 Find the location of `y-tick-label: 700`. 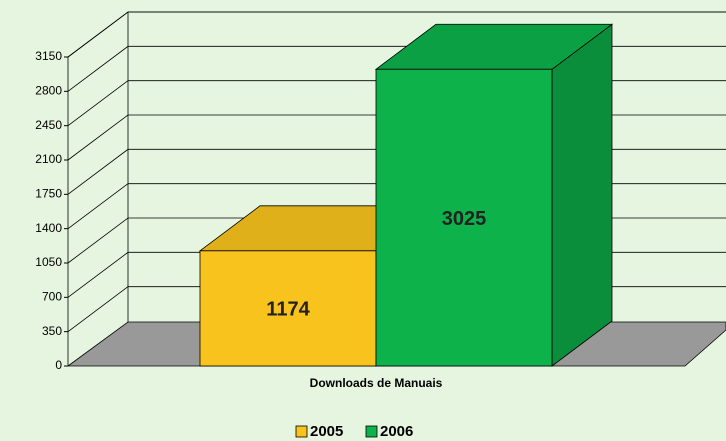

y-tick-label: 700 is located at coordinates (52, 297).